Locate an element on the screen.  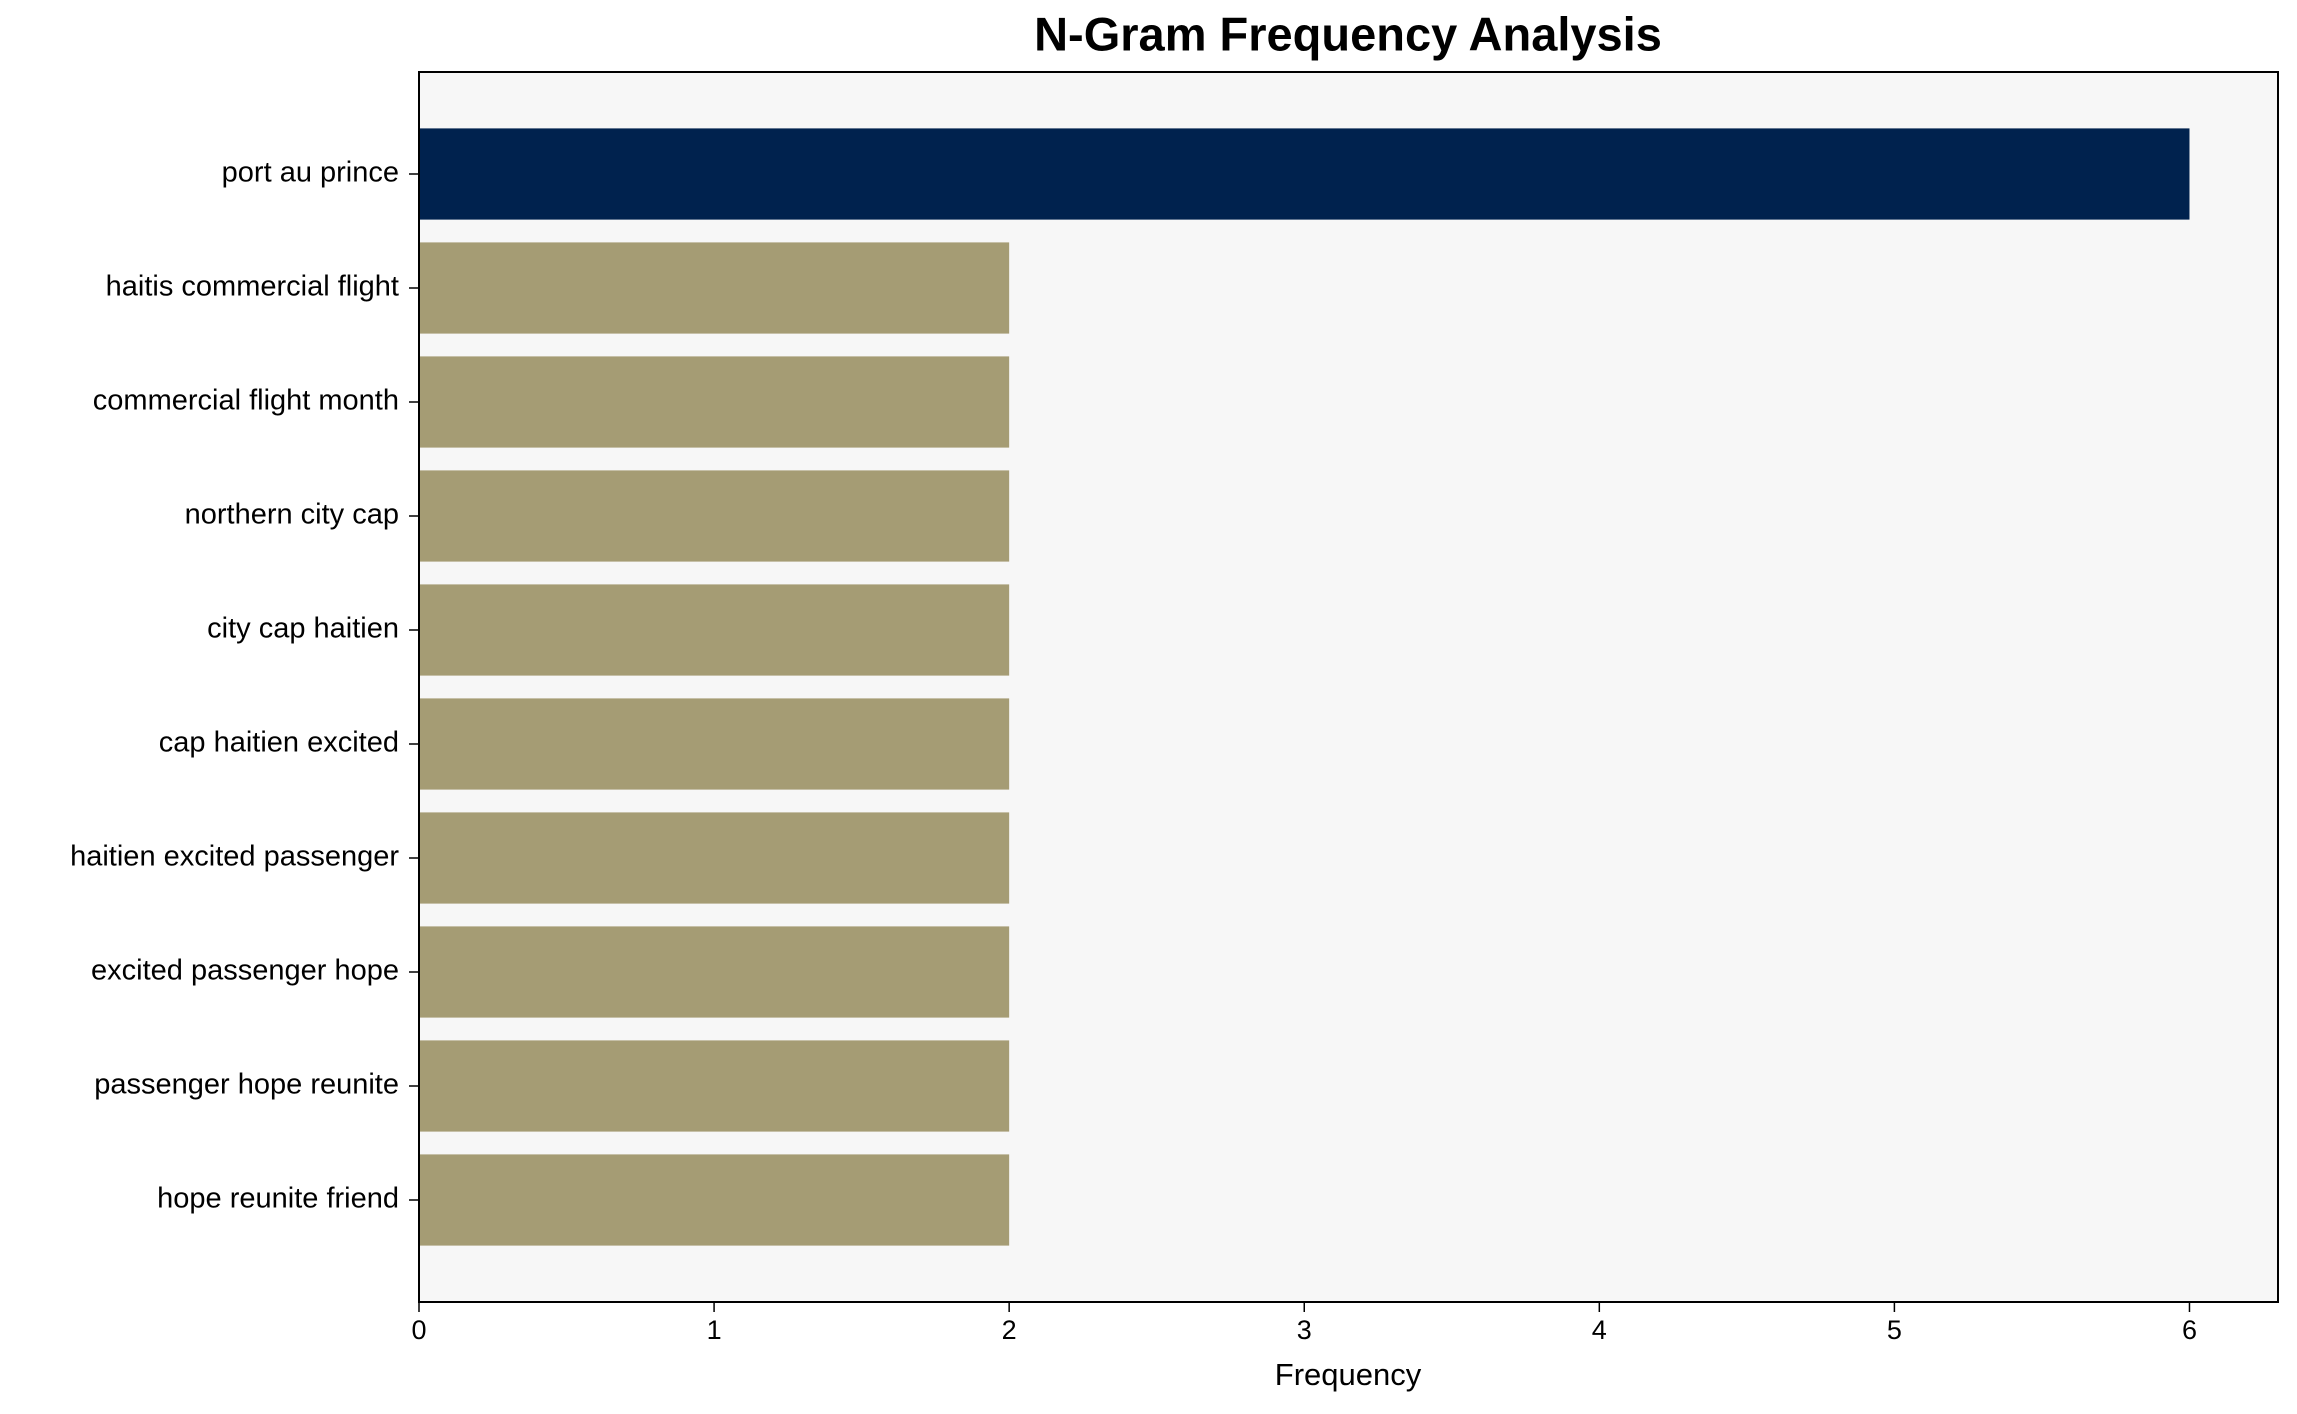
x-tick-label: 5 is located at coordinates (1894, 1330).